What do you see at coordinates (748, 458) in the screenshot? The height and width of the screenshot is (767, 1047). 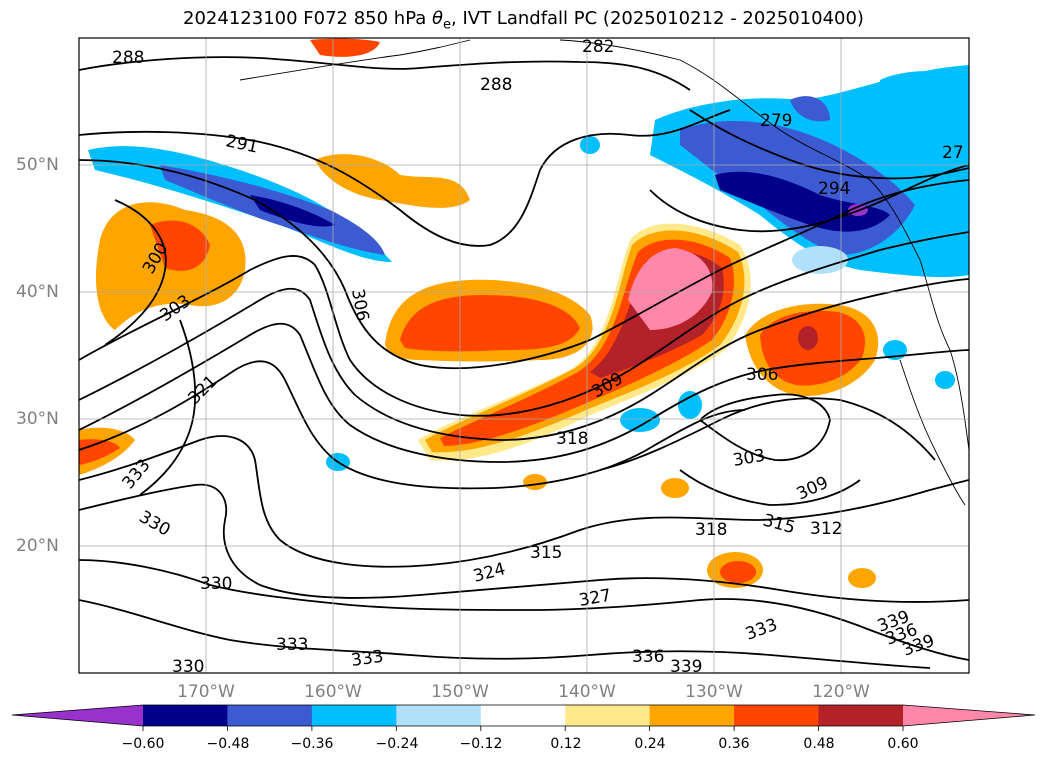 I see `contour-label: 303` at bounding box center [748, 458].